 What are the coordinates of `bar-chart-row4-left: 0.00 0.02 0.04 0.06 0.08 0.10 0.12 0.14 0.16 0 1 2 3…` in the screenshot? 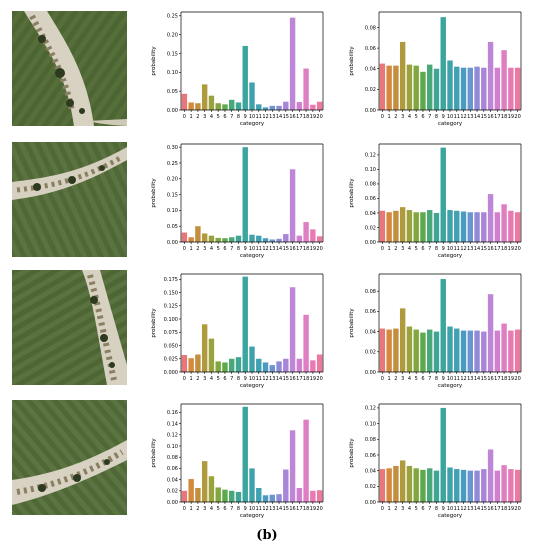 It's located at (237, 462).